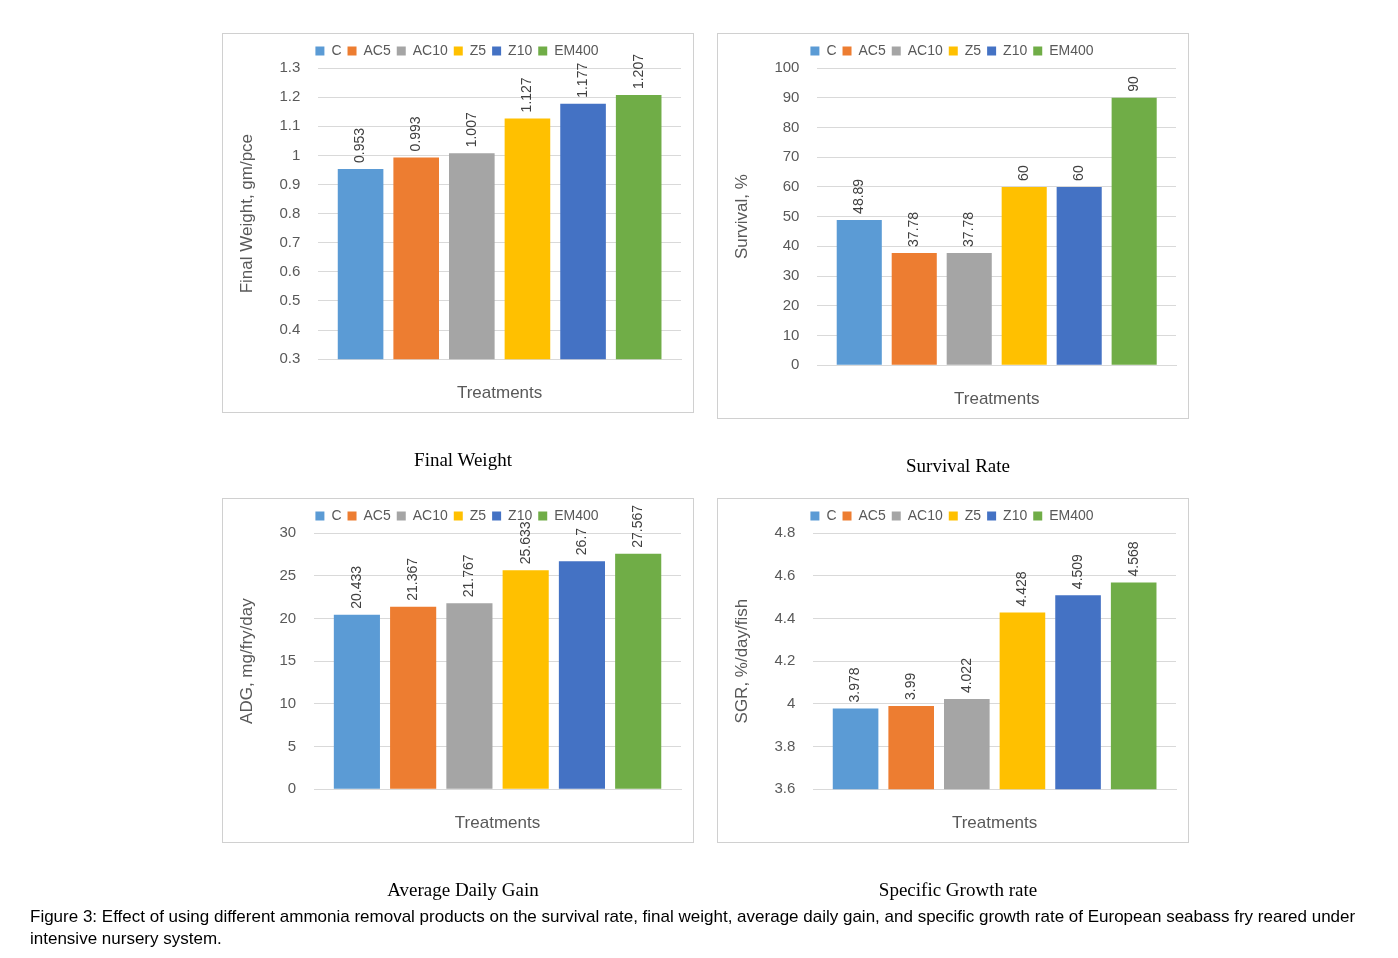 The width and height of the screenshot is (1398, 958). Describe the element at coordinates (1133, 83) in the screenshot. I see `data-label: 90` at that location.